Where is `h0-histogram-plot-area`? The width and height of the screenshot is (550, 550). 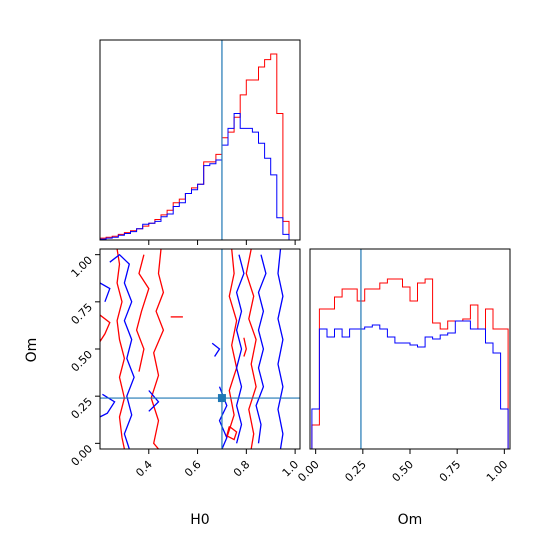
h0-histogram-plot-area is located at coordinates (198, 146).